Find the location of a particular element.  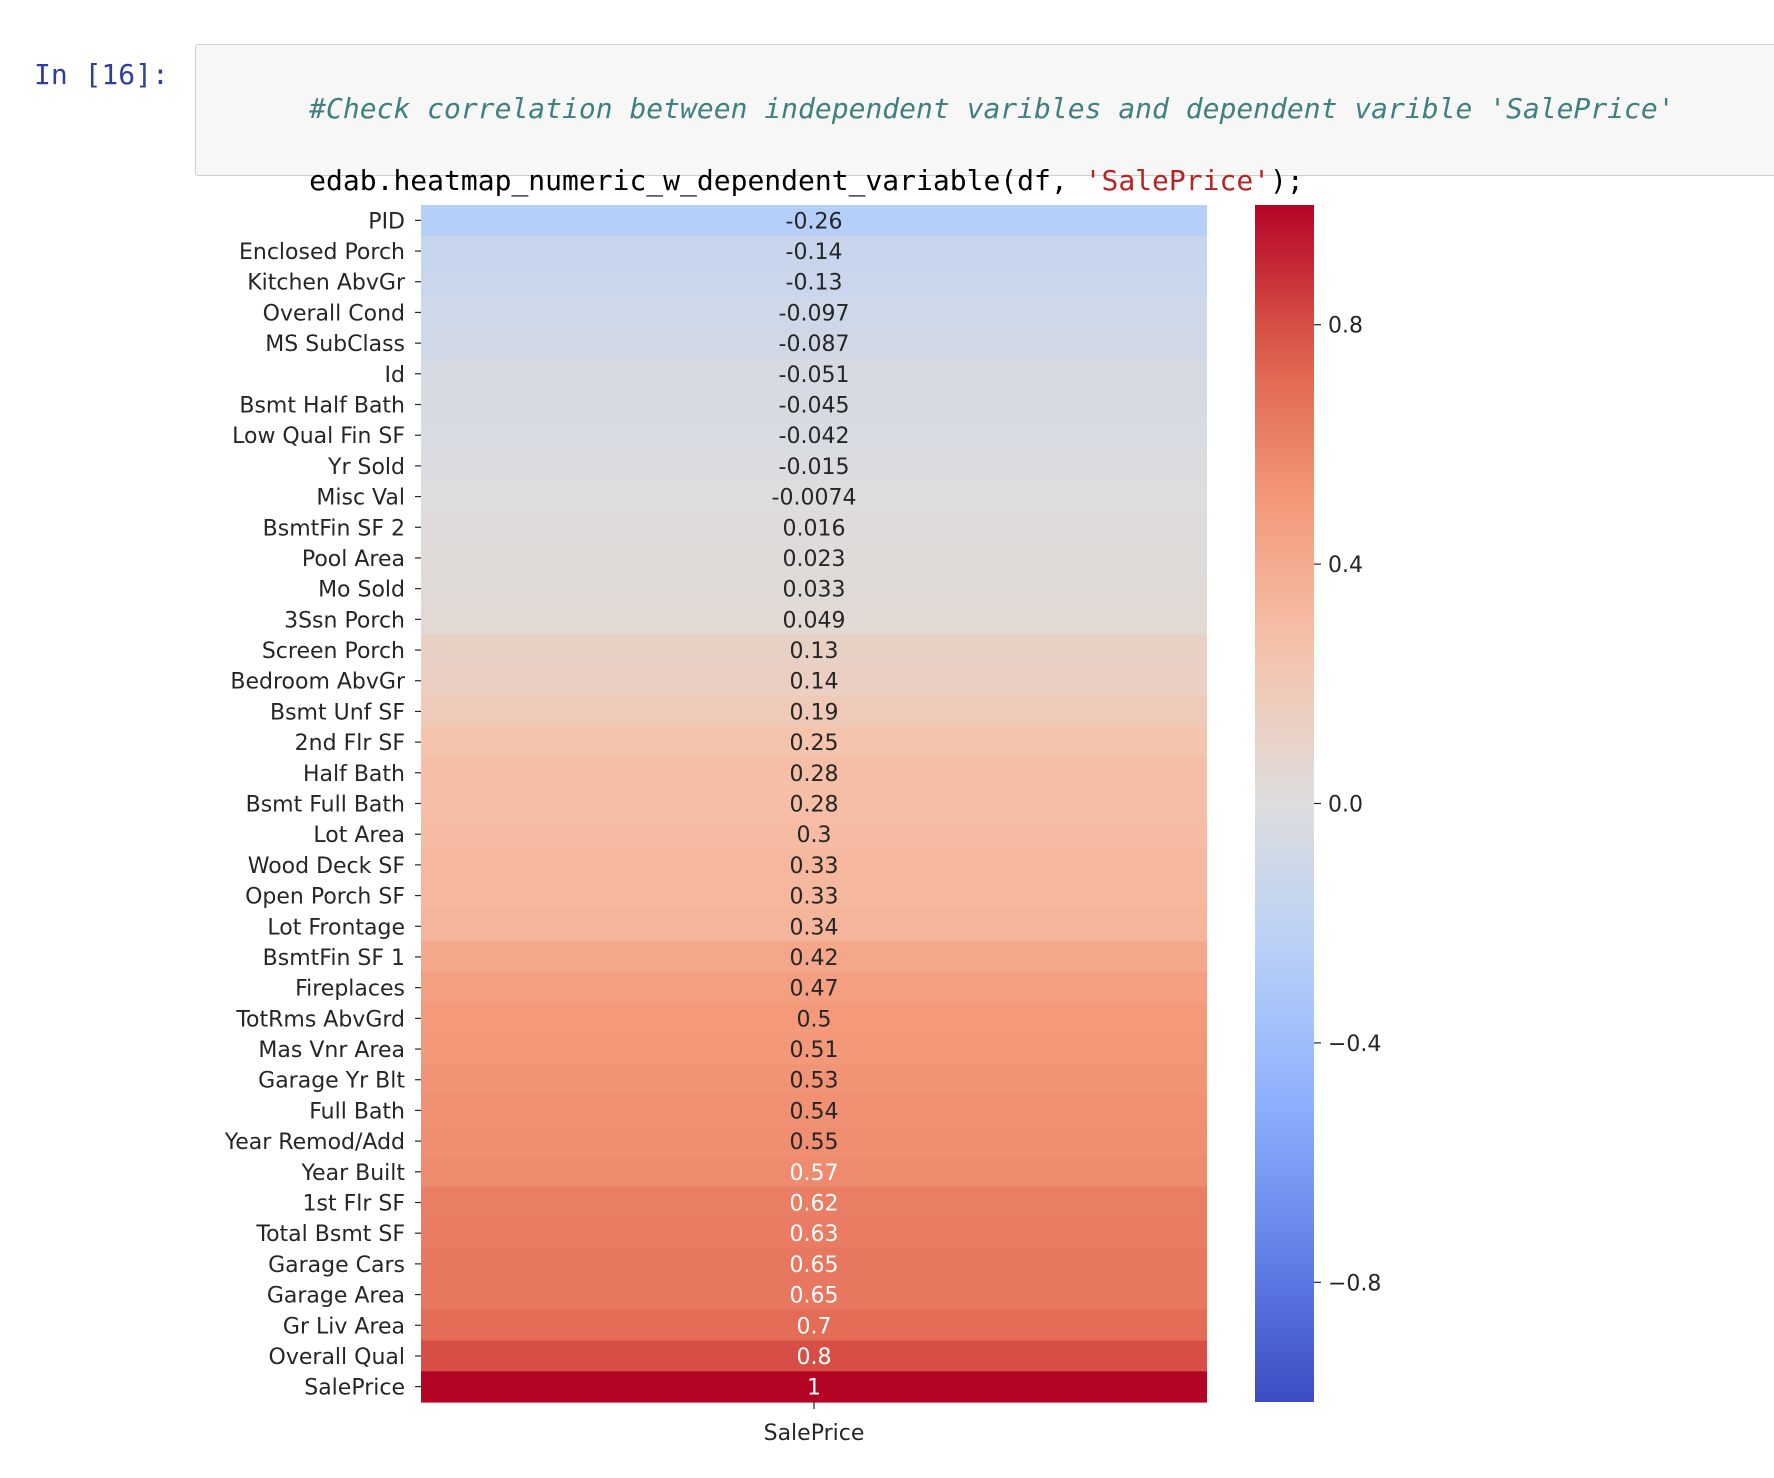

cell-annotation: 0.34 is located at coordinates (814, 927).